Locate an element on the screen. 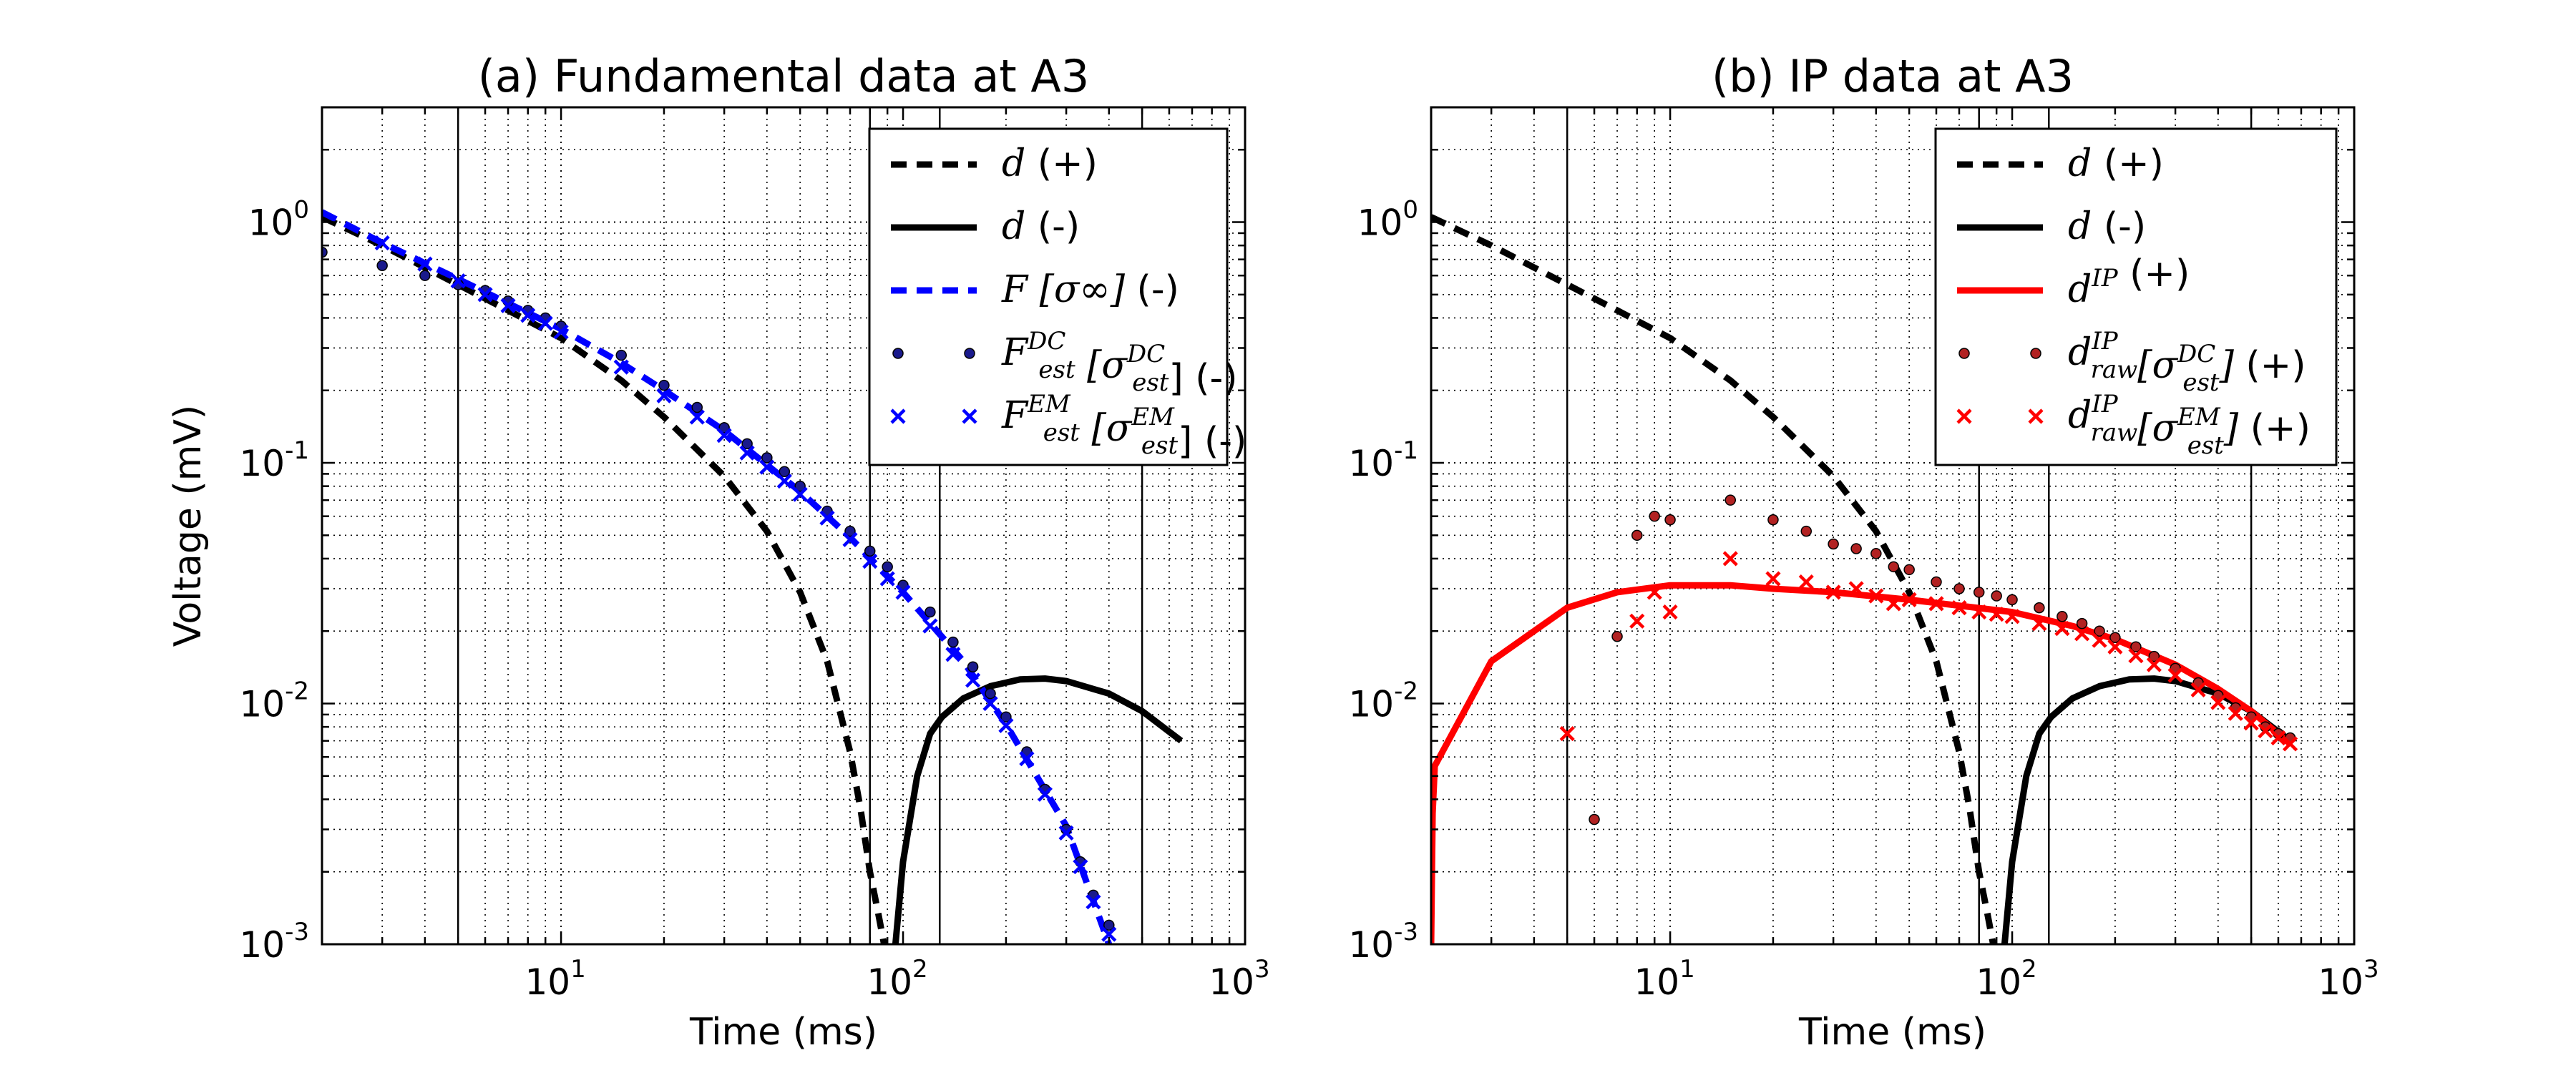 Image resolution: width=2576 pixels, height=1073 pixels. x-tick-label: 10² is located at coordinates (2006, 979).